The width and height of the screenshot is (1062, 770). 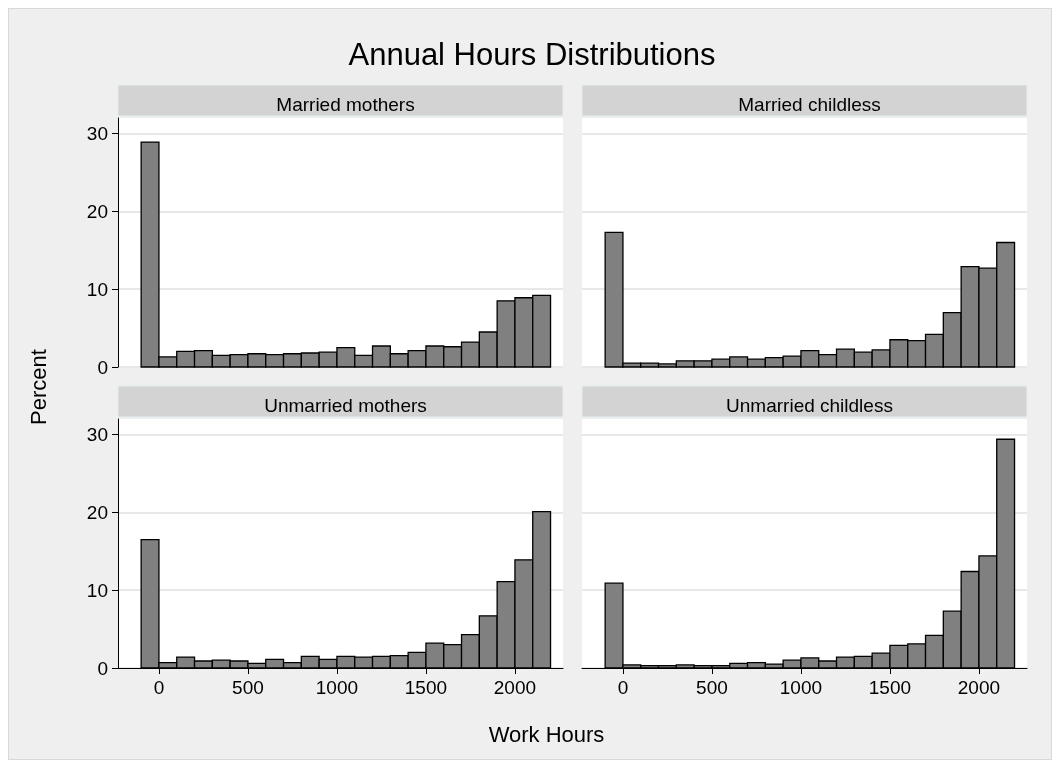 I want to click on x-axis-title: Work Hours, so click(x=546, y=735).